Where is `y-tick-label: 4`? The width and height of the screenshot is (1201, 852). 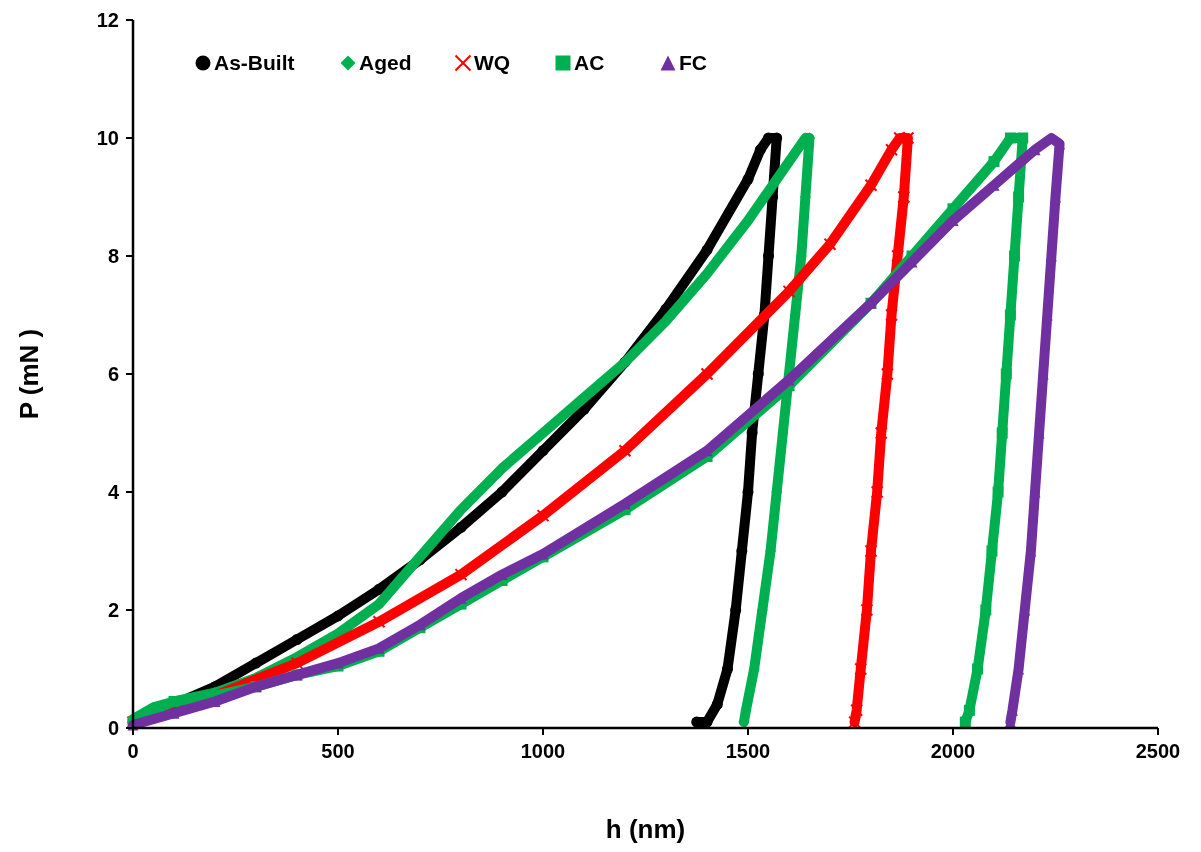 y-tick-label: 4 is located at coordinates (113, 492).